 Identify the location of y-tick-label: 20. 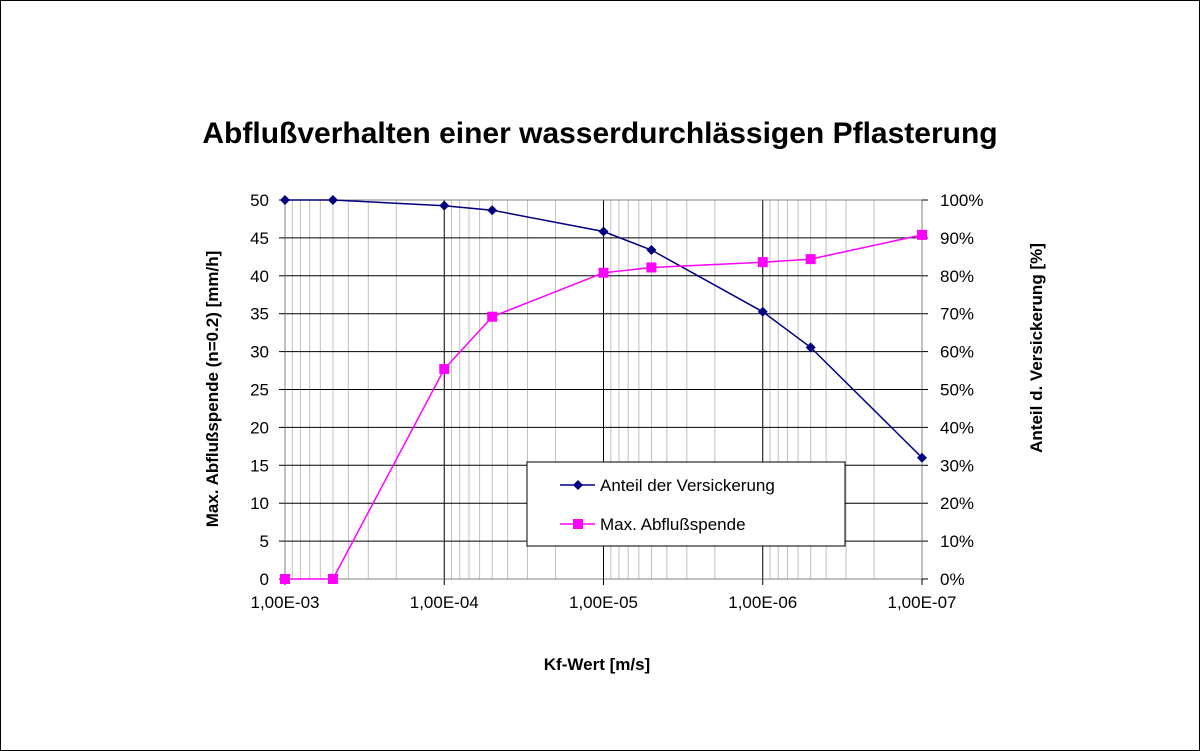
(259, 427).